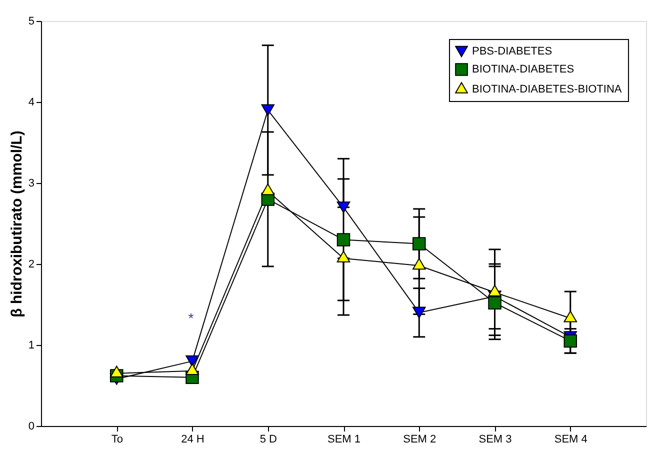 The image size is (671, 454). Describe the element at coordinates (192, 440) in the screenshot. I see `x-tick-label: 24 H` at that location.